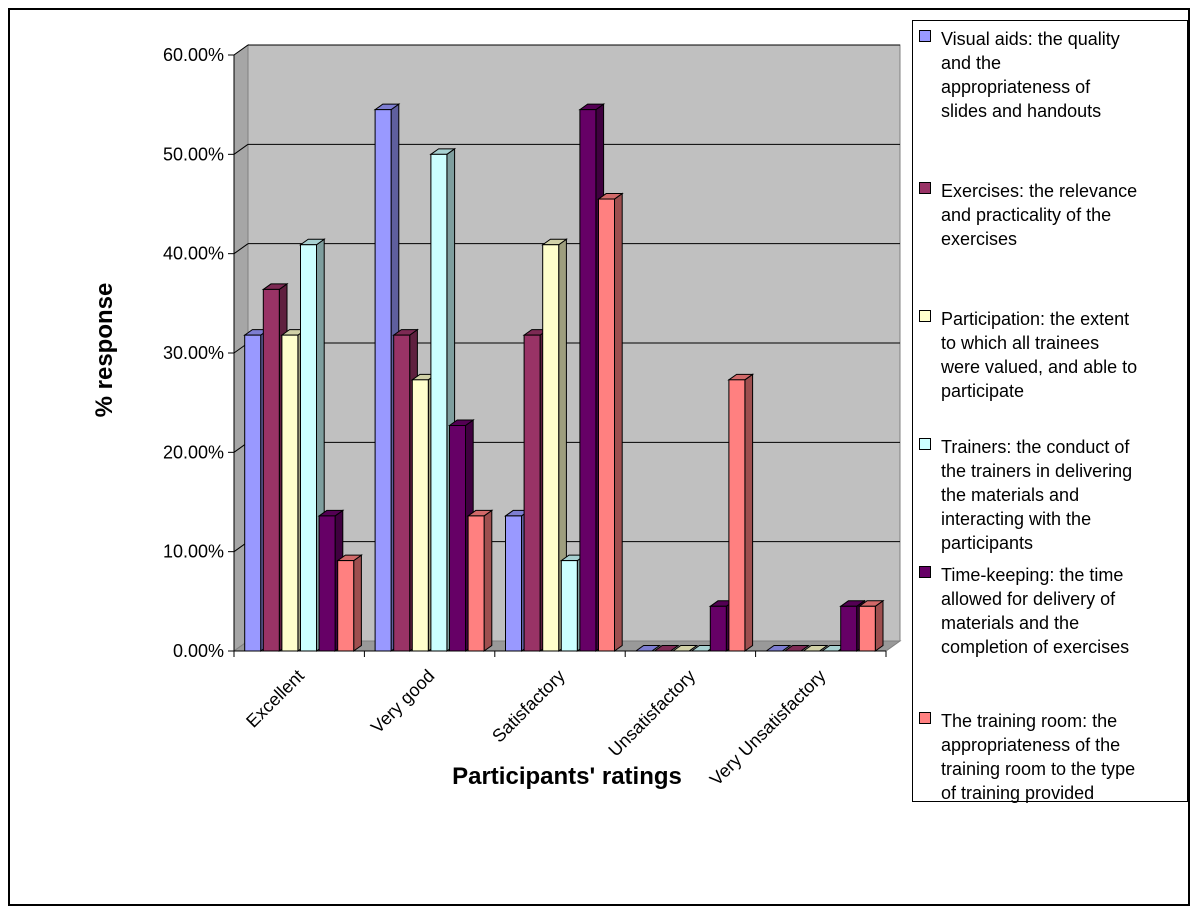 This screenshot has height=908, width=1192. I want to click on legend-label-line: Trainers: the conduct of, so click(1035, 447).